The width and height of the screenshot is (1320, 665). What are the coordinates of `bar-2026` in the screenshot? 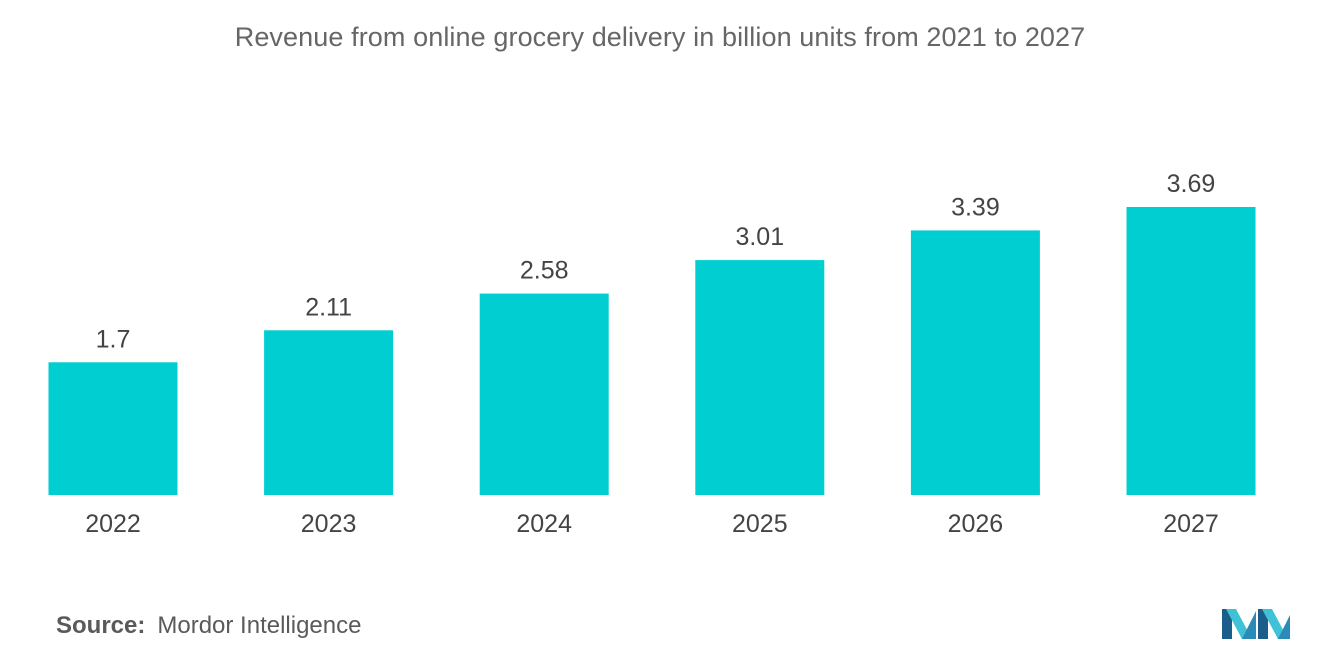 It's located at (975, 362).